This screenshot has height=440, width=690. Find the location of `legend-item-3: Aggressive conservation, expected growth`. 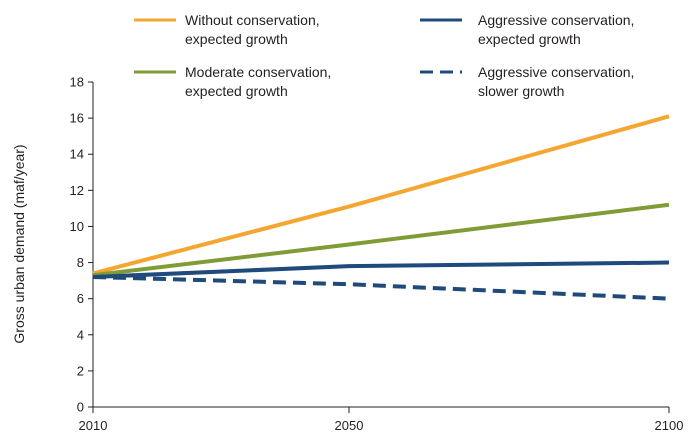

legend-item-3: Aggressive conservation, expected growth is located at coordinates (527, 29).